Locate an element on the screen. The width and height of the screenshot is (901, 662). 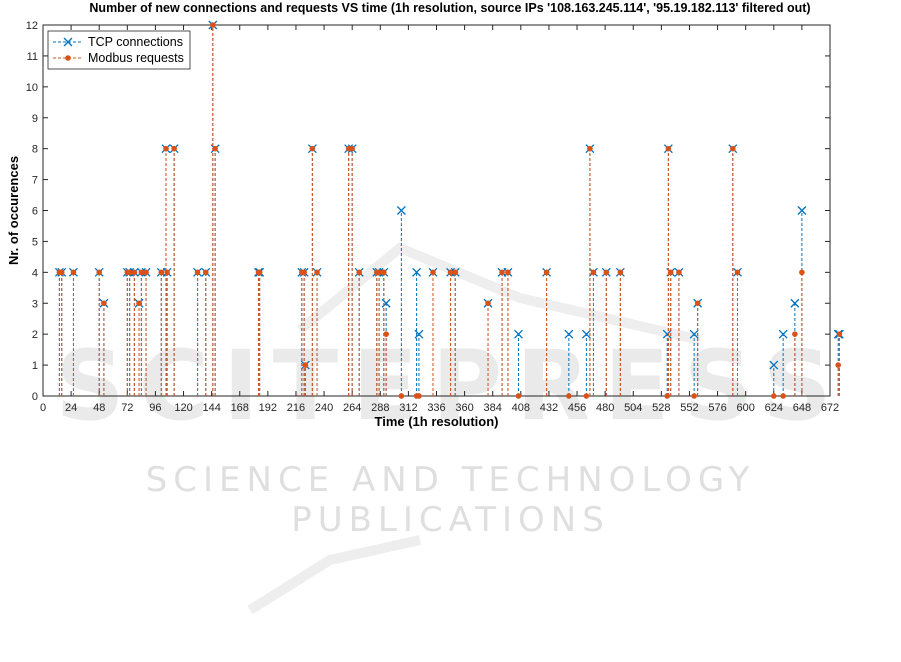
y-tick-label: 12 is located at coordinates (32, 26).